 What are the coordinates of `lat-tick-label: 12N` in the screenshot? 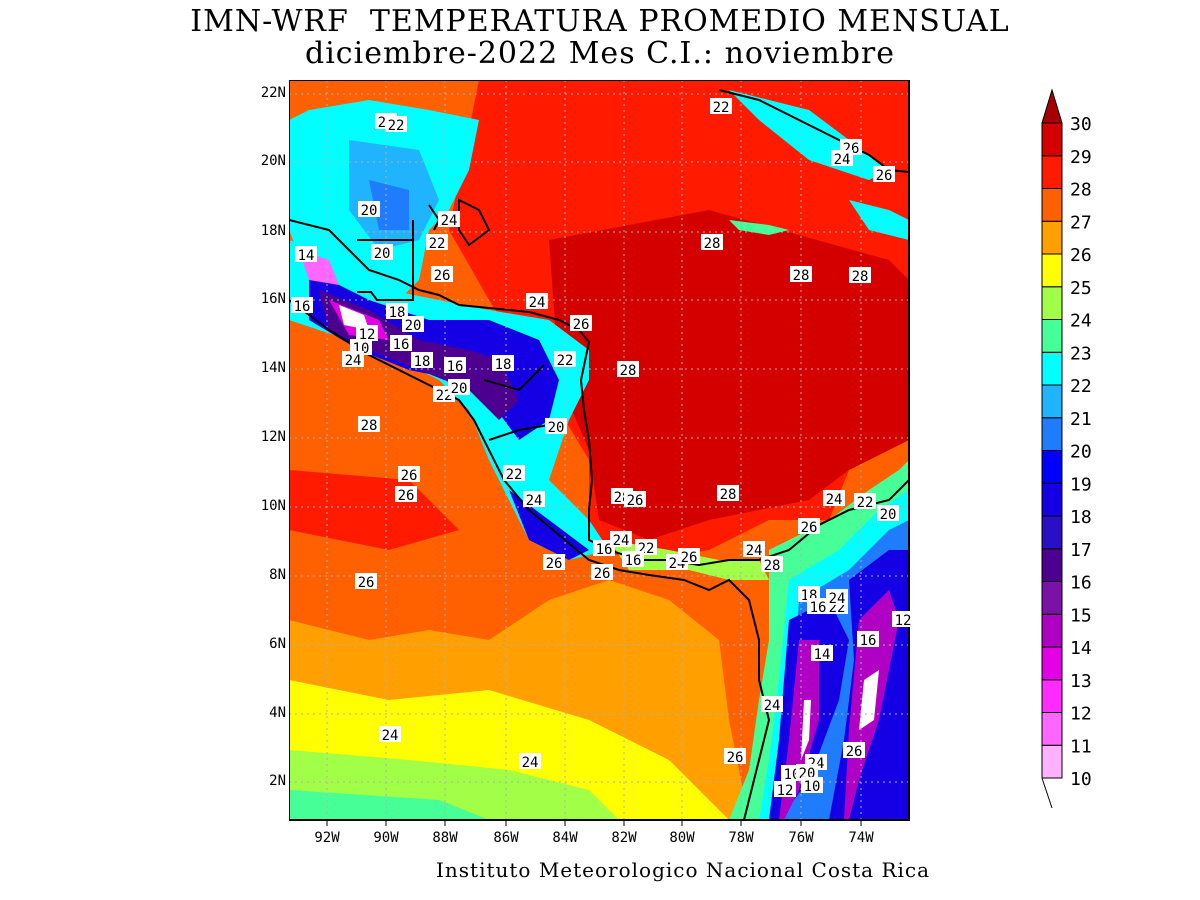 It's located at (273, 437).